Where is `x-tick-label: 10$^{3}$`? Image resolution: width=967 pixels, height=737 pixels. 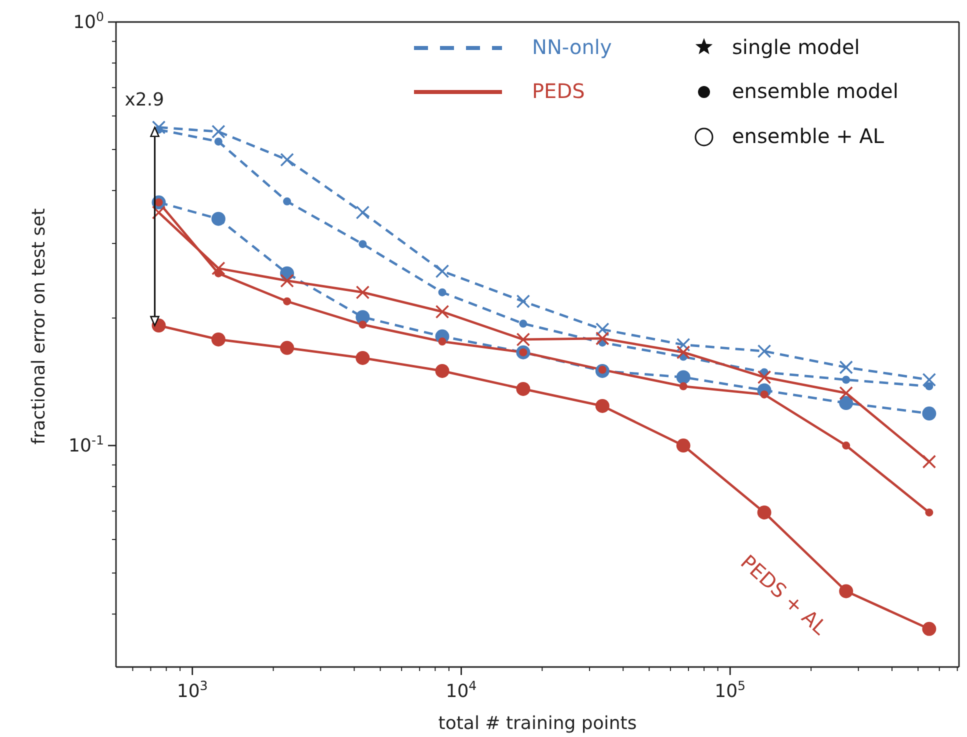
x-tick-label: 10$^{3}$ is located at coordinates (192, 690).